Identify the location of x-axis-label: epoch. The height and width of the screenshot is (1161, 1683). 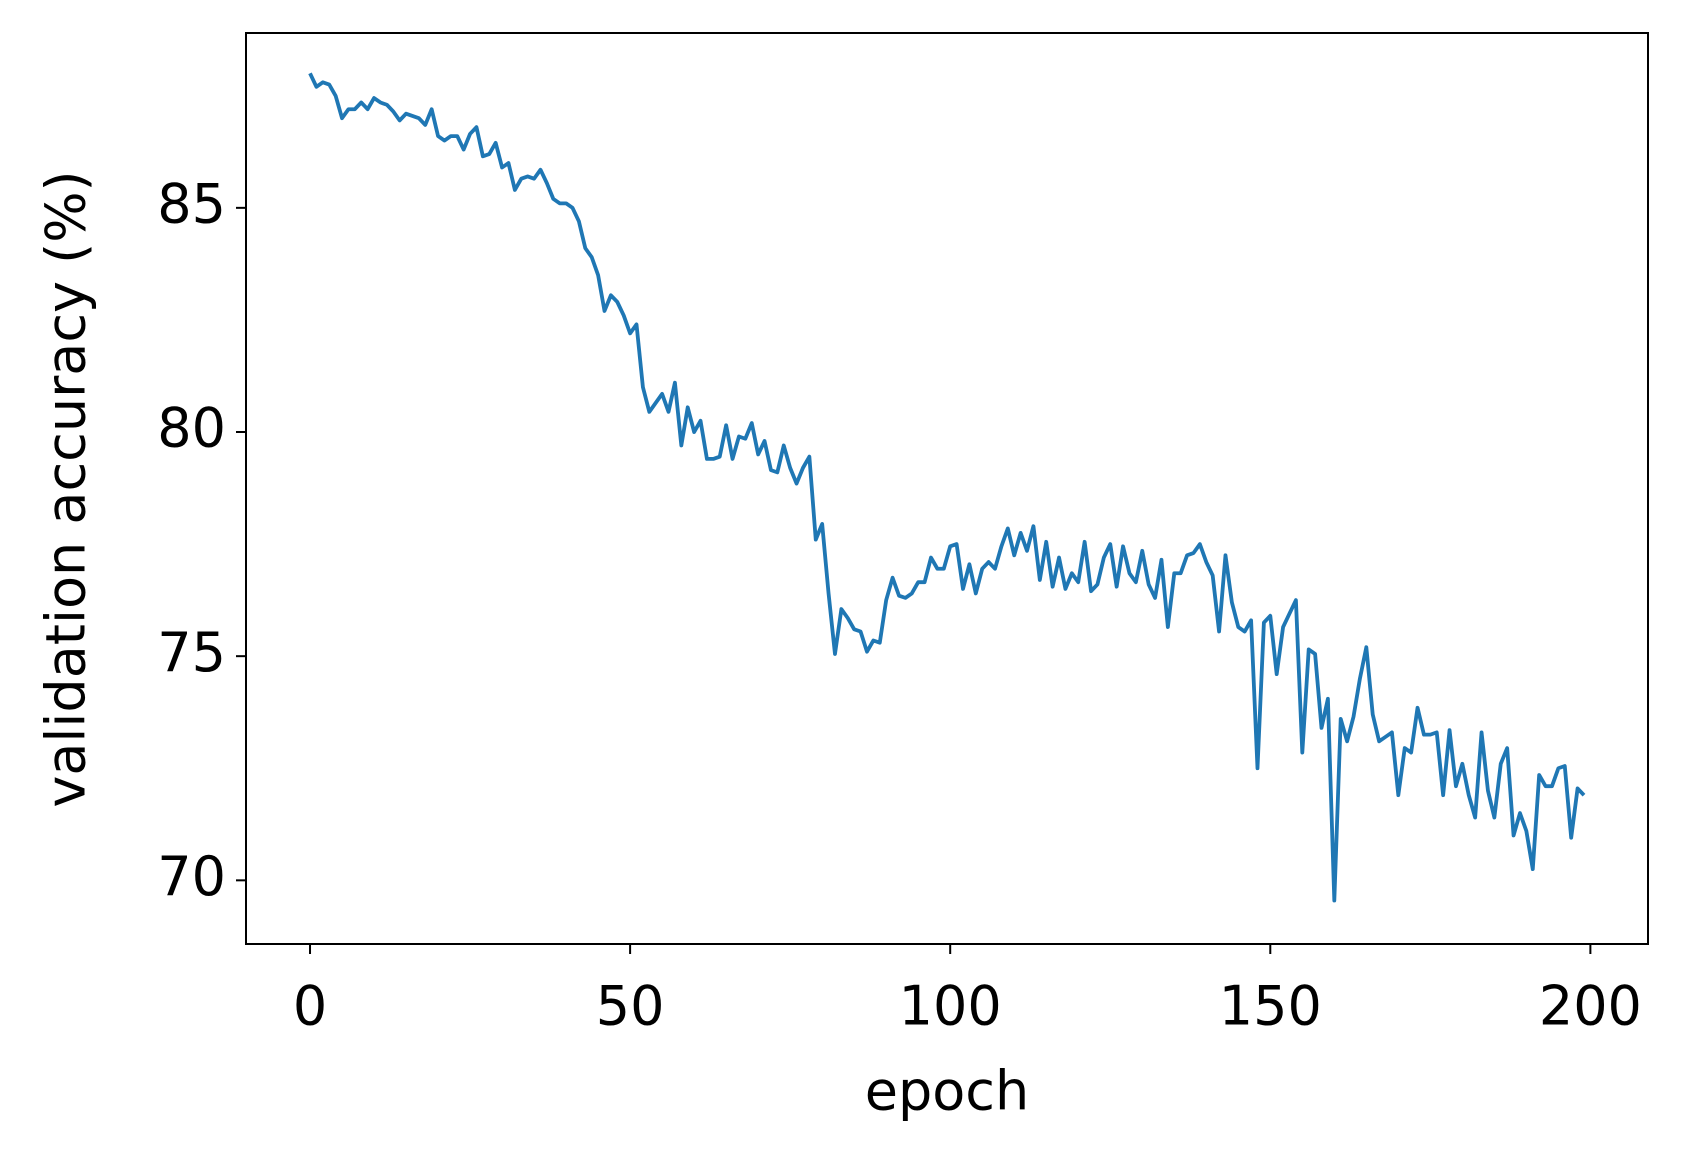
(947, 1091).